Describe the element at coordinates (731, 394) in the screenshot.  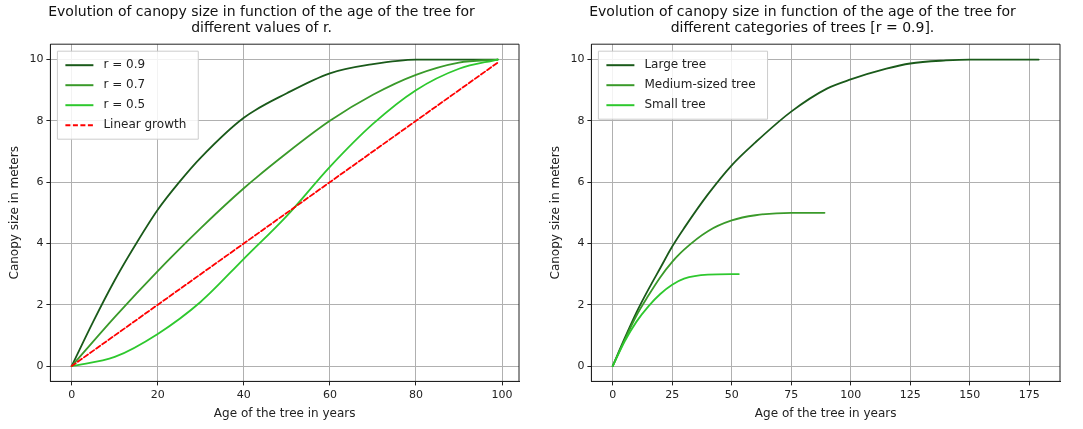
I see `x-tick-label: 50` at that location.